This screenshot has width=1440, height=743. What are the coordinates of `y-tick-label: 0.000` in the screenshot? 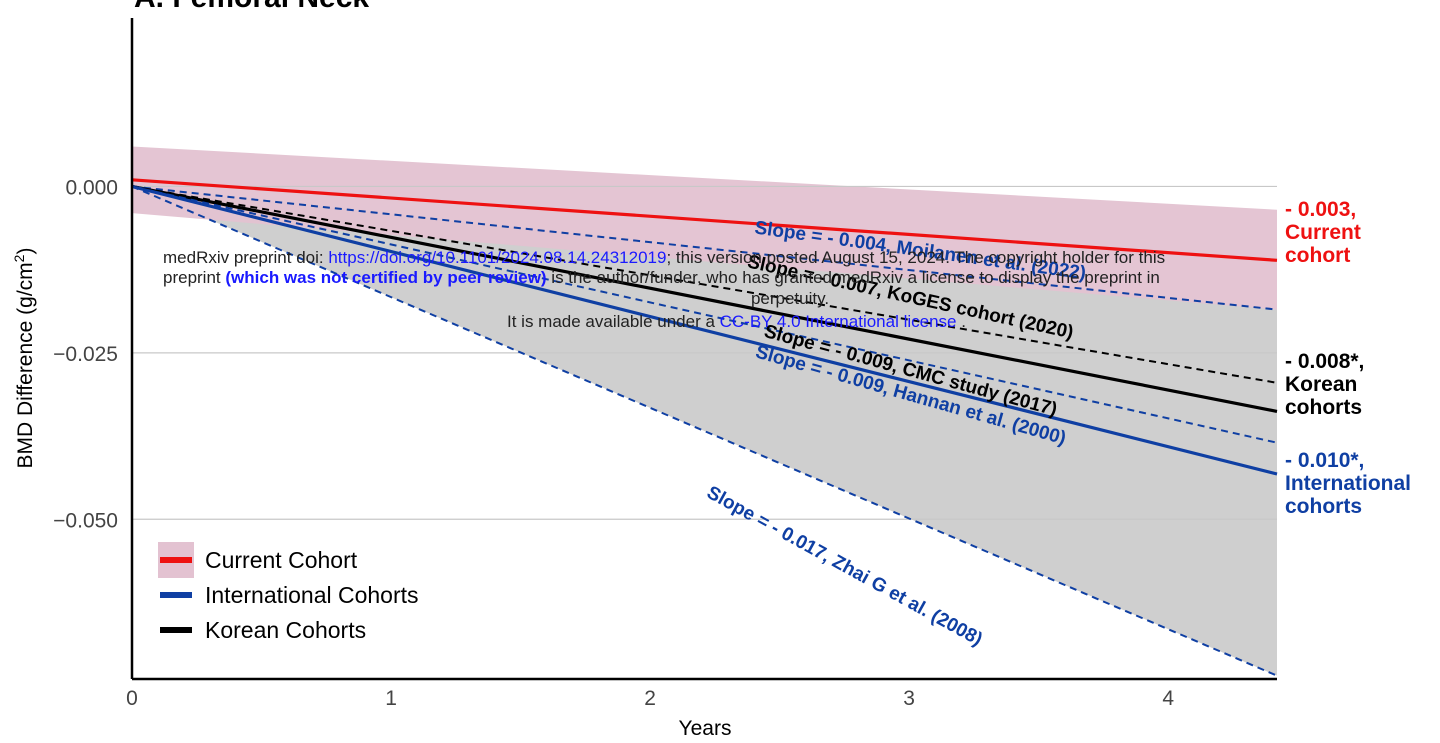 It's located at (91, 187).